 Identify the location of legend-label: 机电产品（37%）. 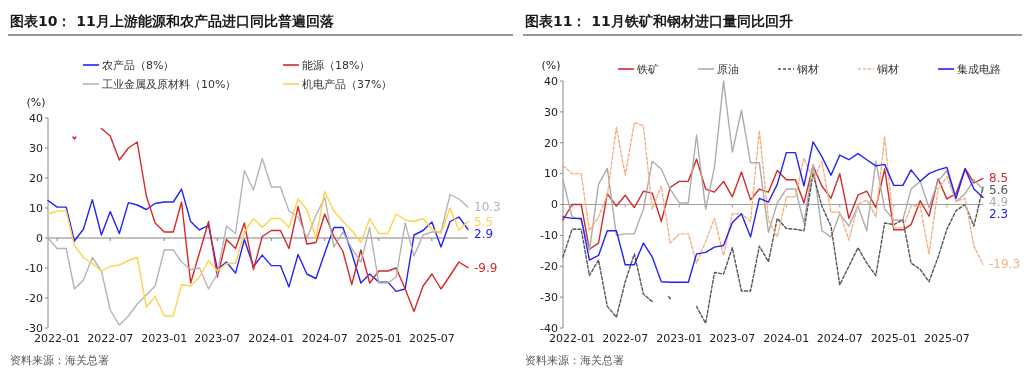
(347, 84).